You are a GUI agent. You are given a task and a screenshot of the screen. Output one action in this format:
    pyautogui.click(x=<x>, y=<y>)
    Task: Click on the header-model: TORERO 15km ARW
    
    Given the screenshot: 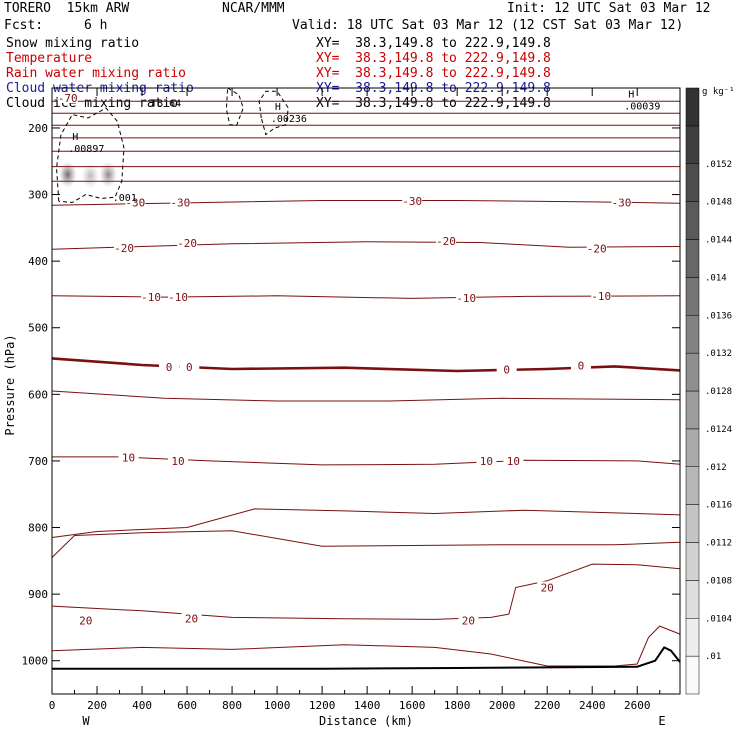 What is the action you would take?
    pyautogui.click(x=67, y=8)
    